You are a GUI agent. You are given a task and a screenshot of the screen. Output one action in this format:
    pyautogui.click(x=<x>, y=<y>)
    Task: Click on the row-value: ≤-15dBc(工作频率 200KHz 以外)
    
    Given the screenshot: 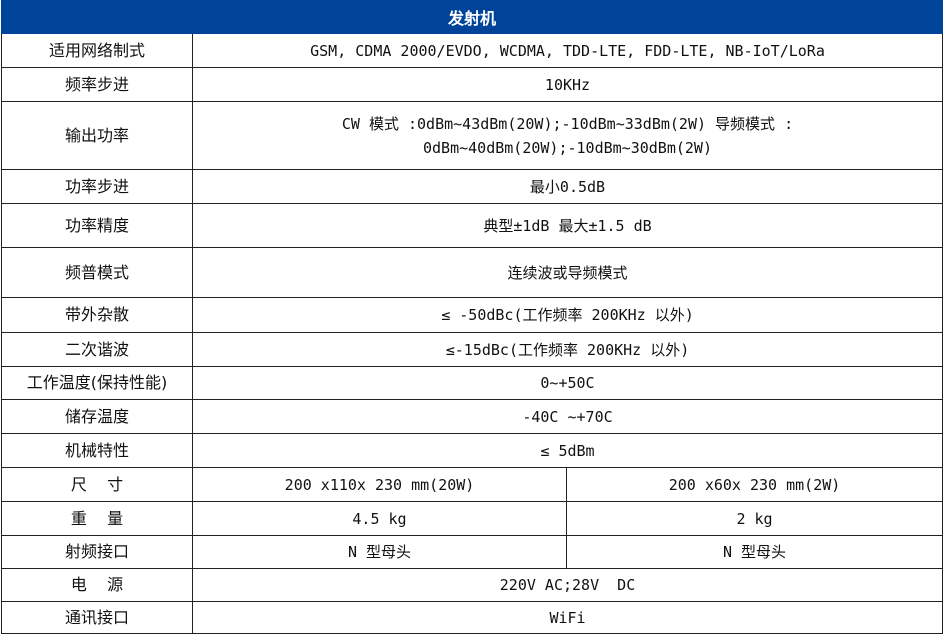 What is the action you would take?
    pyautogui.click(x=567, y=349)
    